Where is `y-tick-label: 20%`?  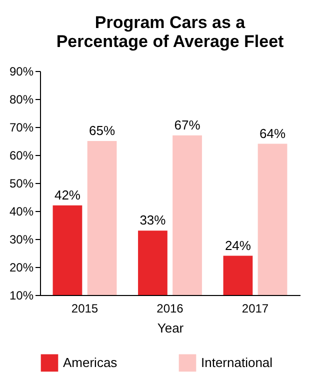
y-tick-label: 20% is located at coordinates (21, 267).